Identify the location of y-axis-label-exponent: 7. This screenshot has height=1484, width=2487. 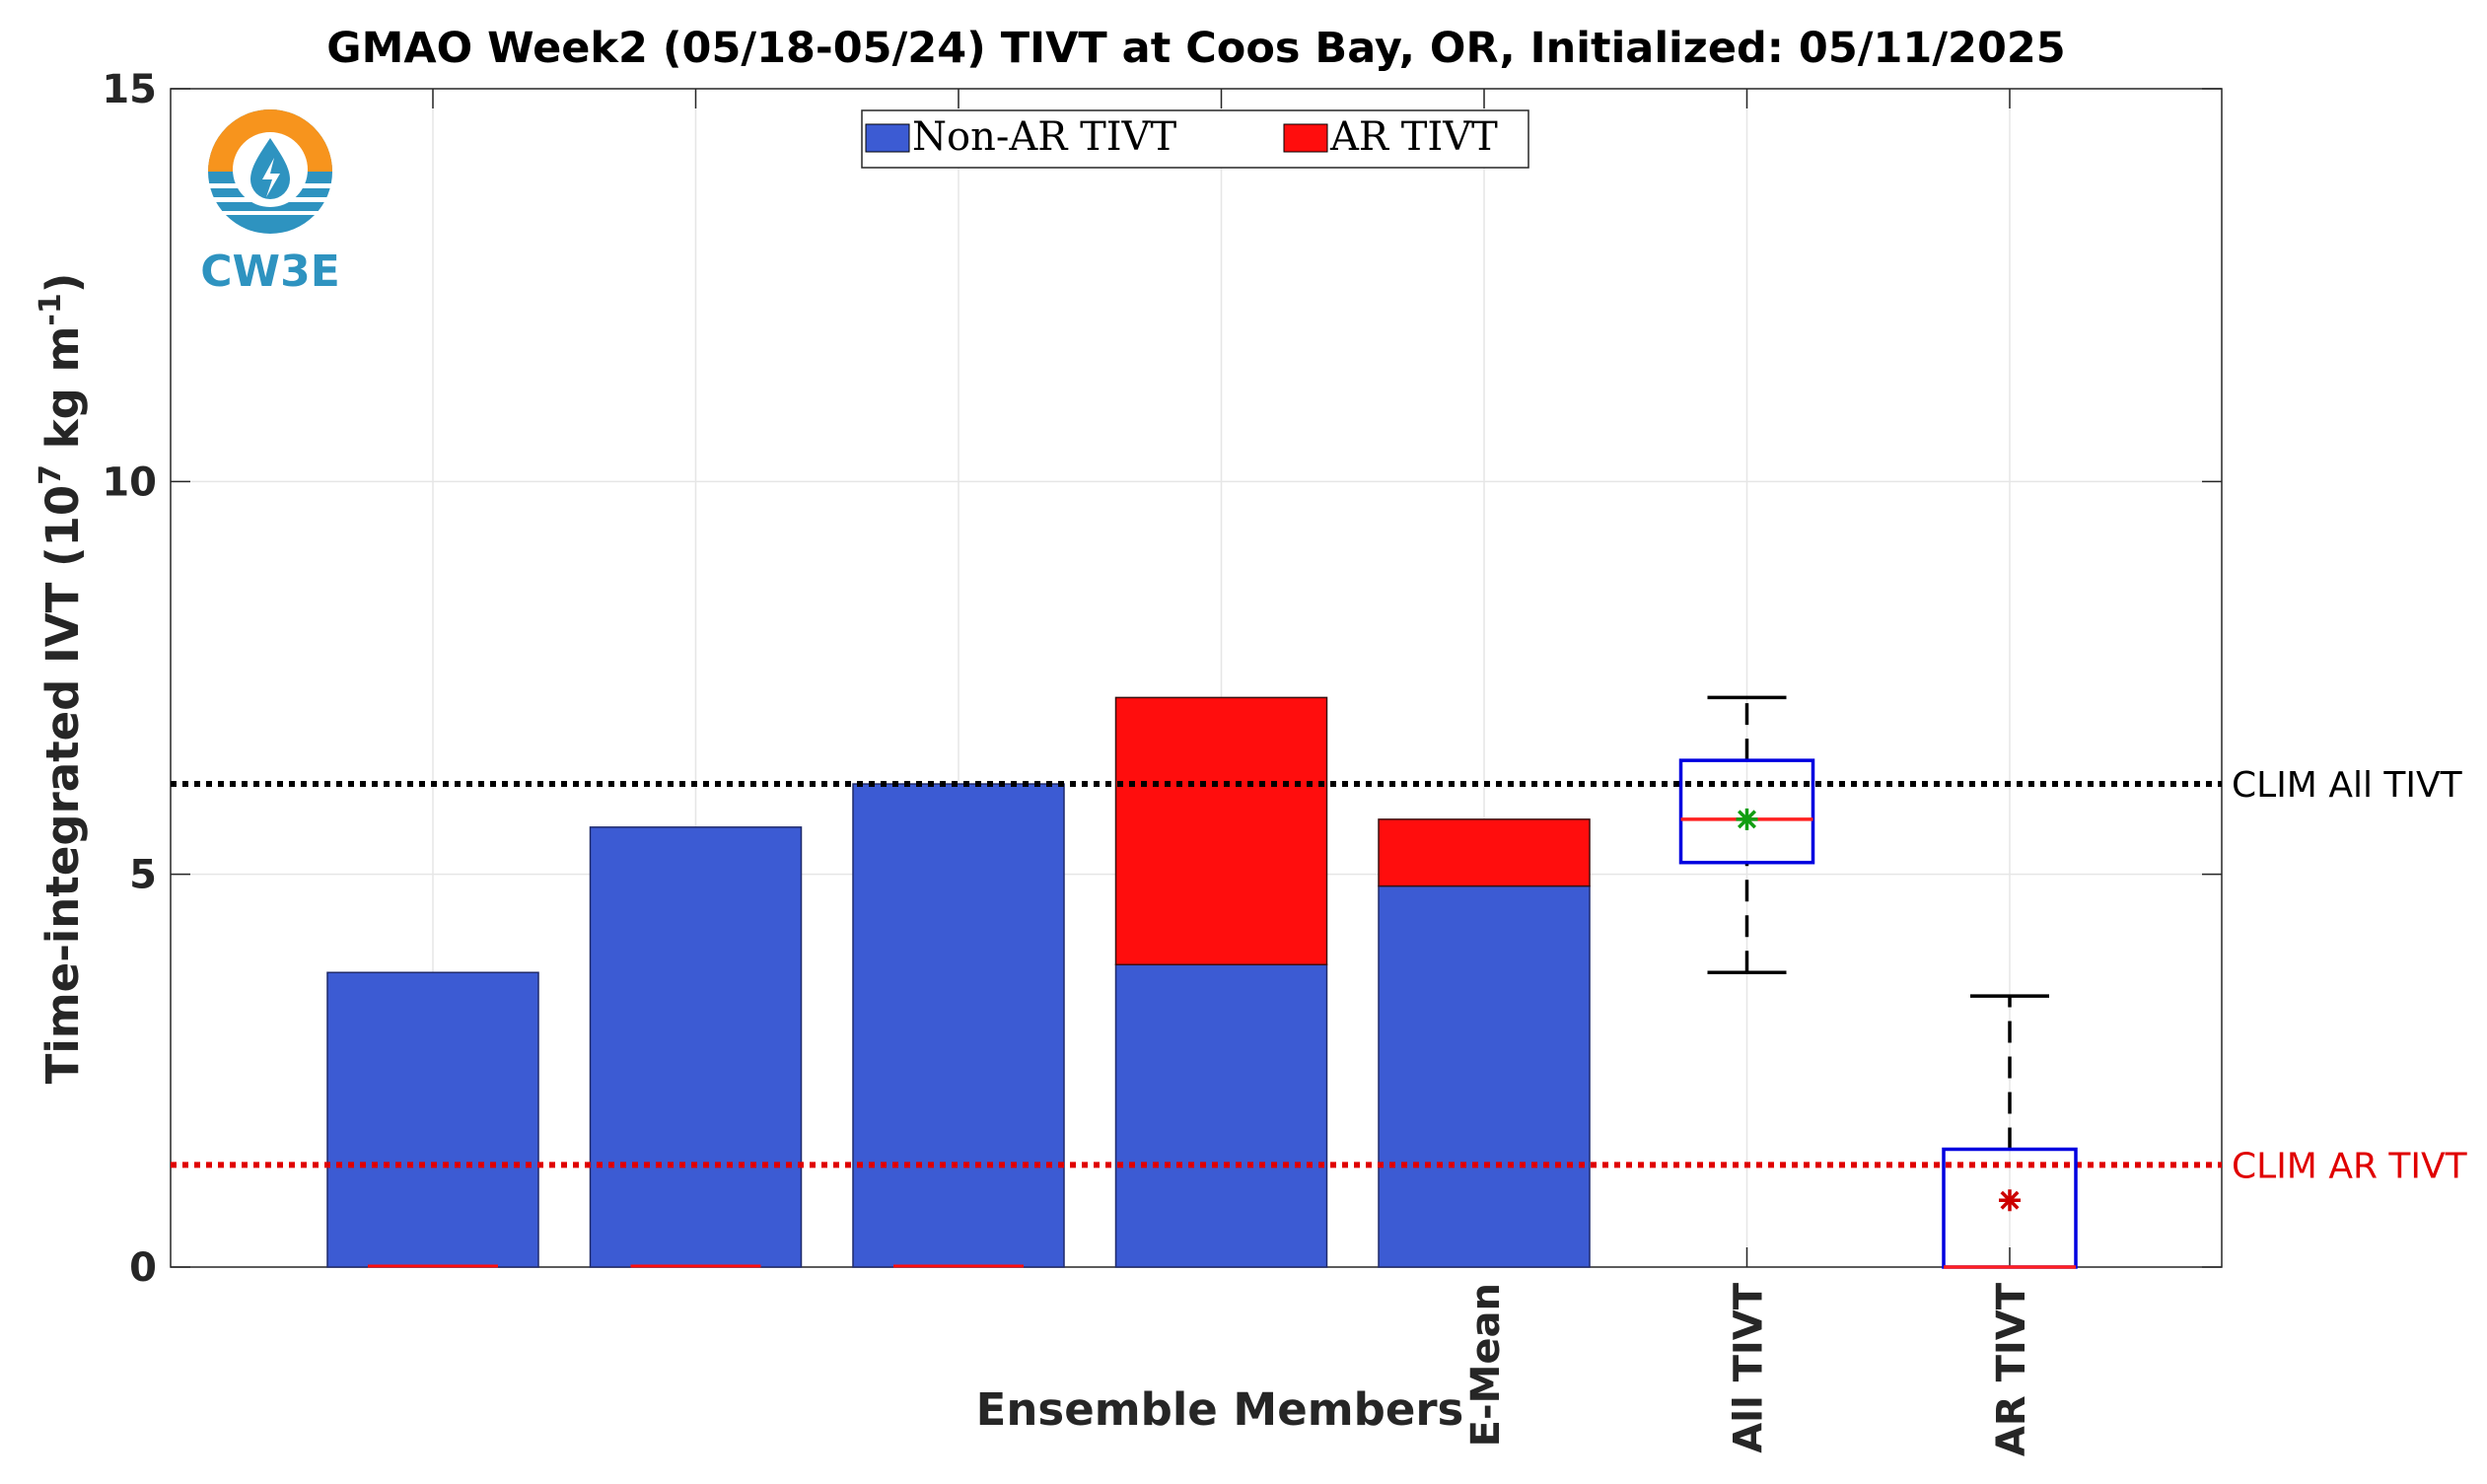
(51, 474).